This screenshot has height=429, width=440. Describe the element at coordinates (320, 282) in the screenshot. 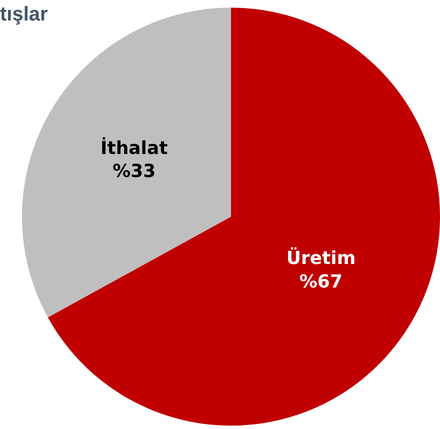

I see `data-label: %67` at that location.